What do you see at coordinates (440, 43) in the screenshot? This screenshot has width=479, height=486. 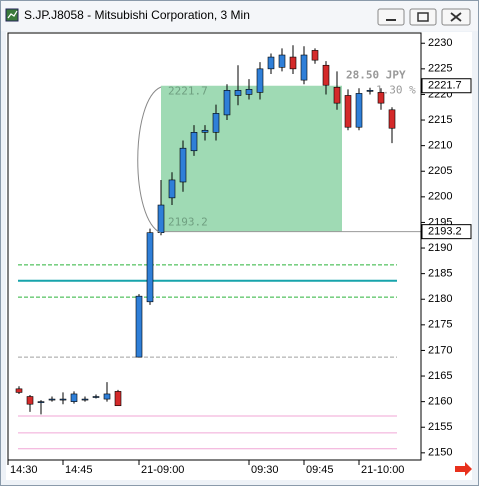 I see `y-tick-label: 2230` at bounding box center [440, 43].